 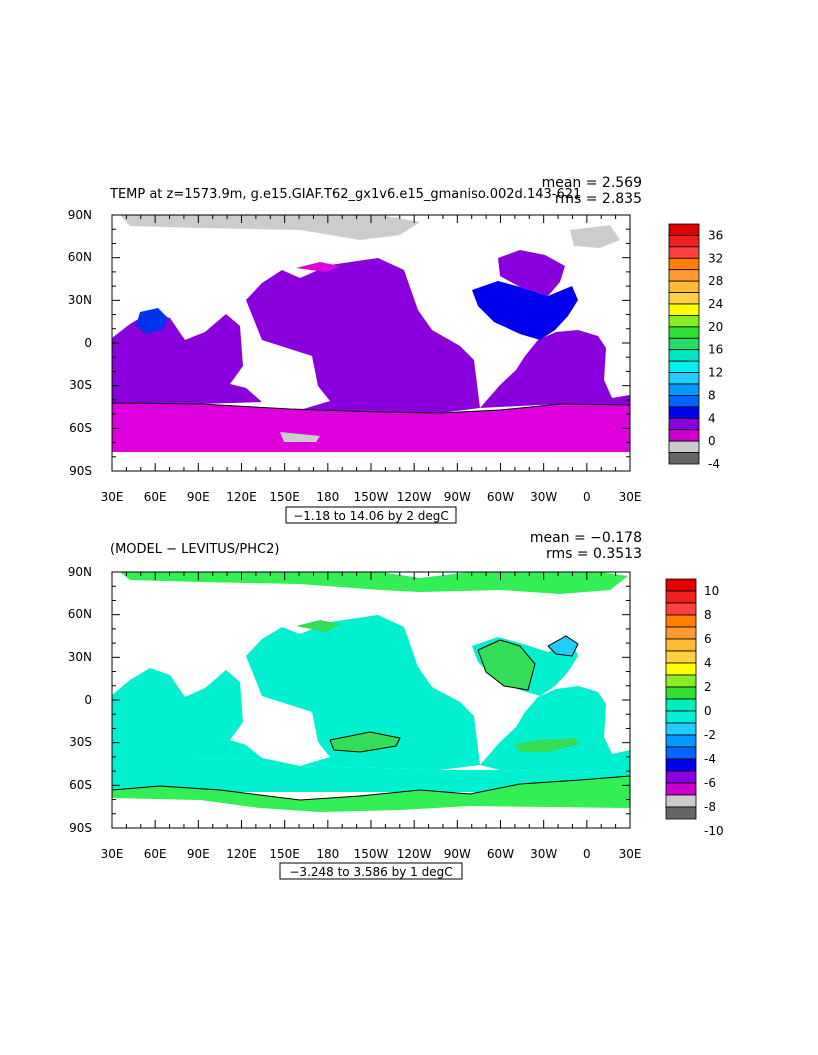 I want to click on bottom-colorbar-label: -4, so click(x=710, y=759).